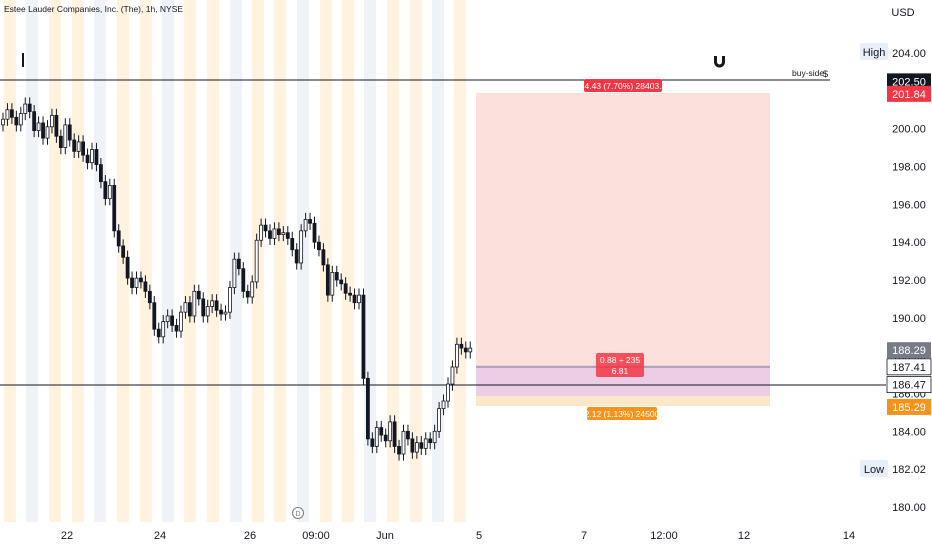 This screenshot has width=932, height=550. Describe the element at coordinates (825, 74) in the screenshot. I see `dollar-icon: $` at that location.